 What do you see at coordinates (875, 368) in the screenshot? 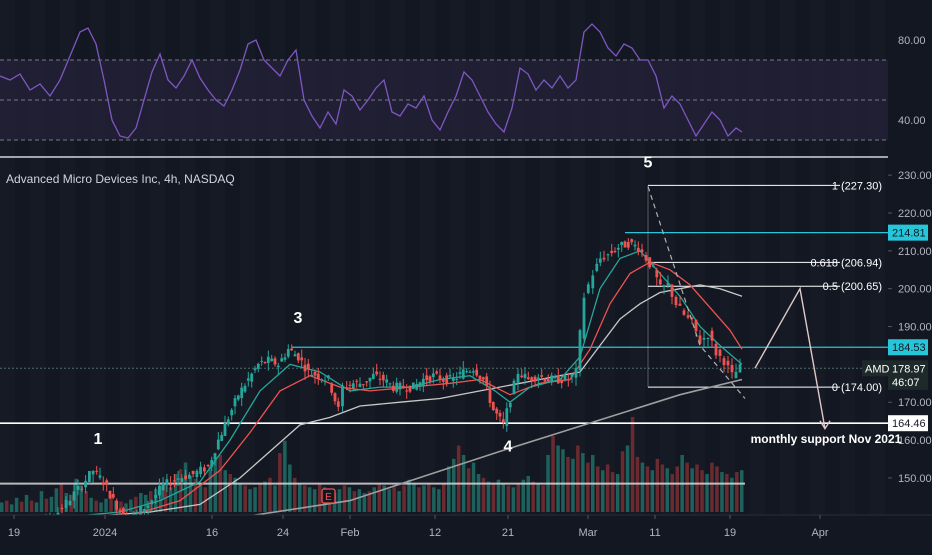
I see `ticker-badge` at bounding box center [875, 368].